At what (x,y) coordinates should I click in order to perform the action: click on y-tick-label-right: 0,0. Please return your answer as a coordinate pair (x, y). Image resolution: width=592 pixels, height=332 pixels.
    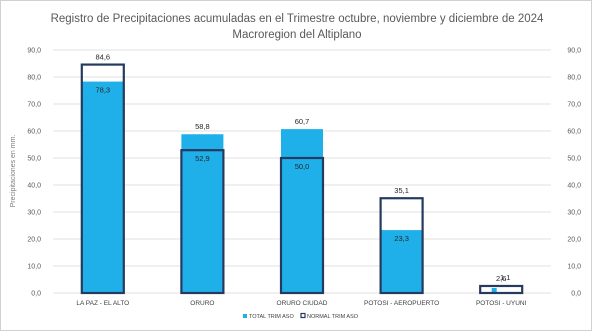
    Looking at the image, I should click on (576, 294).